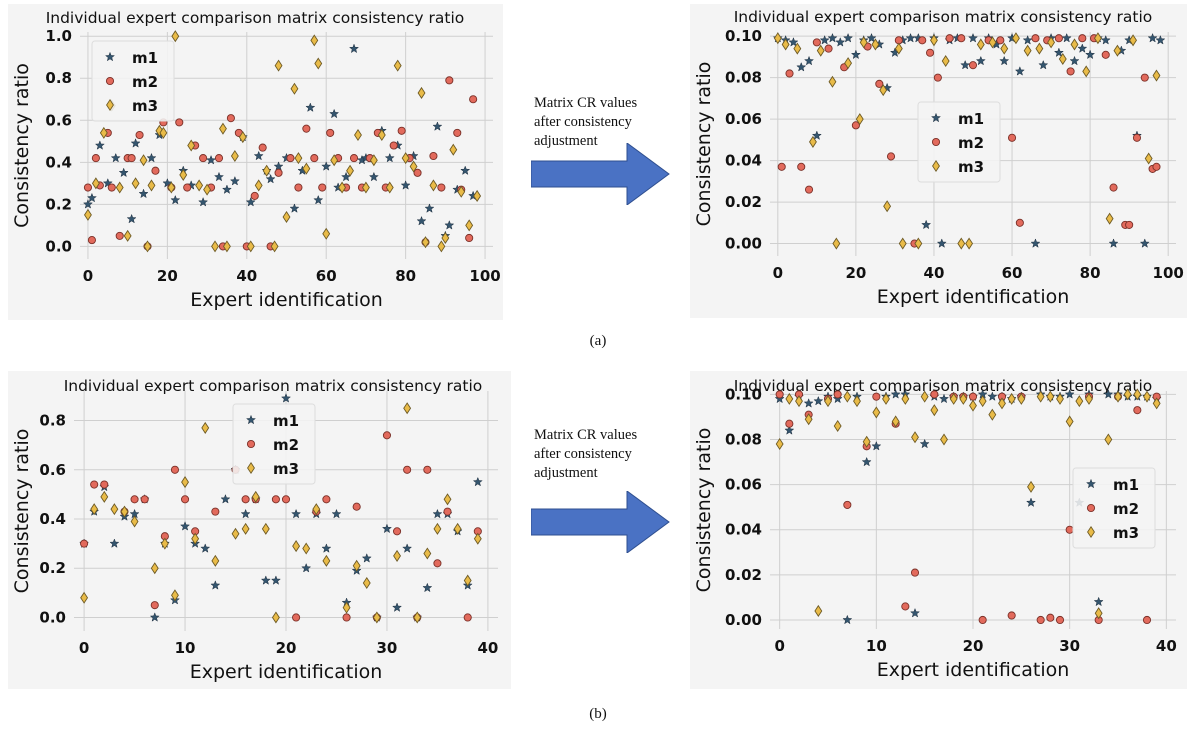 This screenshot has height=731, width=1193. What do you see at coordinates (743, 202) in the screenshot?
I see `y-tick-label: 0.02` at bounding box center [743, 202].